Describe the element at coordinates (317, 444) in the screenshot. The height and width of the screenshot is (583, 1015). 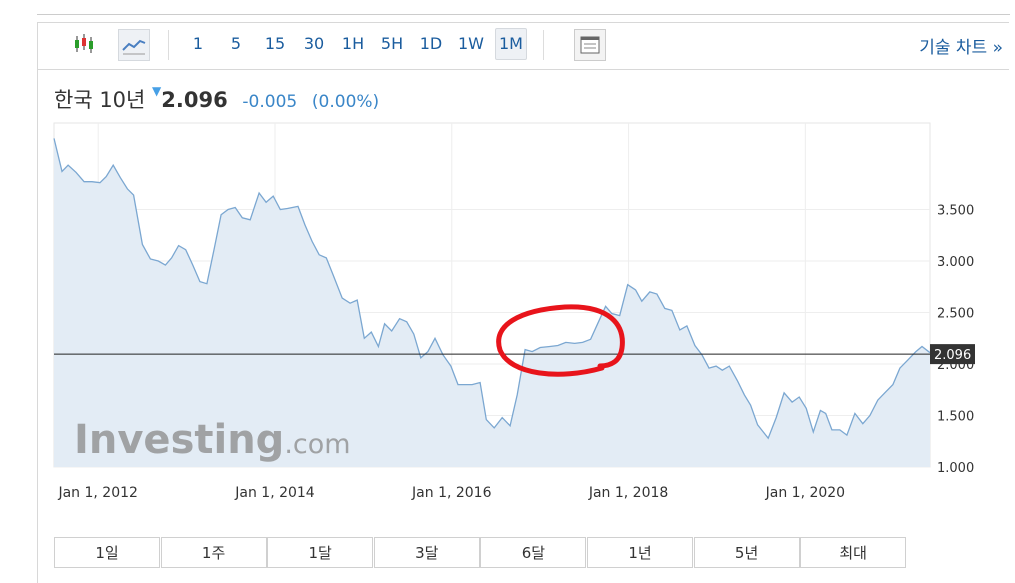
I see `watermark-suffix: .com` at that location.